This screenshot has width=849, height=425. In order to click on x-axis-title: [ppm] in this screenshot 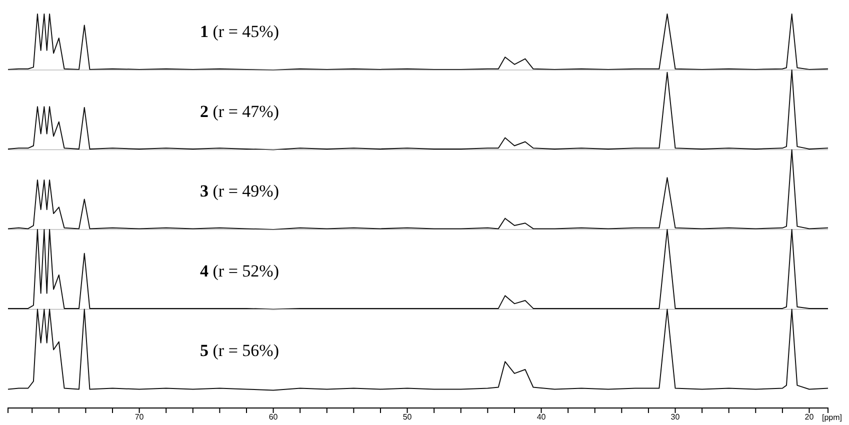, I will do `click(832, 417)`.